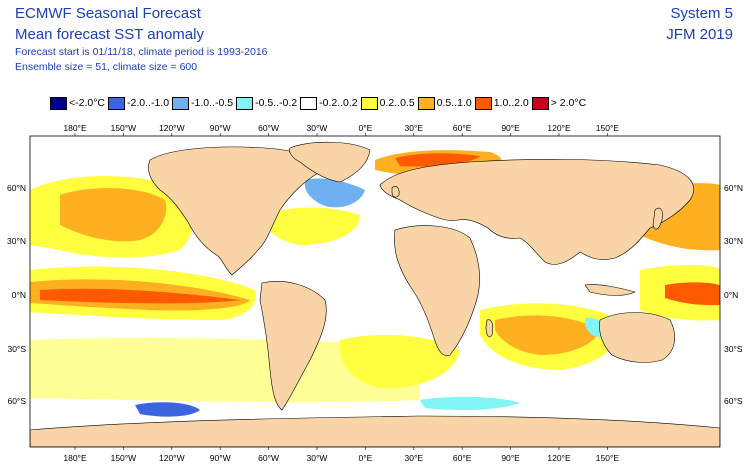 The height and width of the screenshot is (472, 750). I want to click on legend-item: > 2.0°C, so click(559, 103).